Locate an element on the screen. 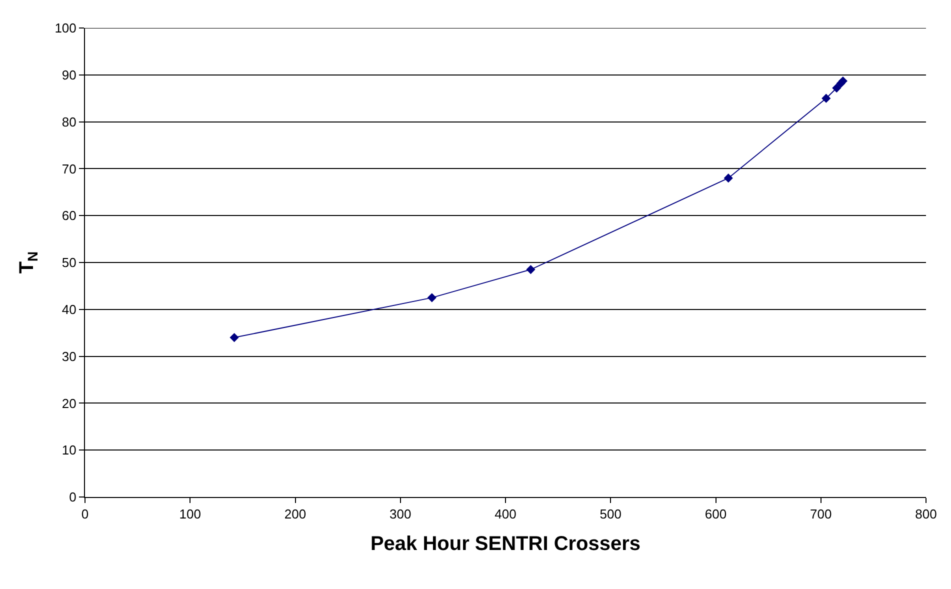 Image resolution: width=951 pixels, height=589 pixels. x-tick-label: 400 is located at coordinates (505, 514).